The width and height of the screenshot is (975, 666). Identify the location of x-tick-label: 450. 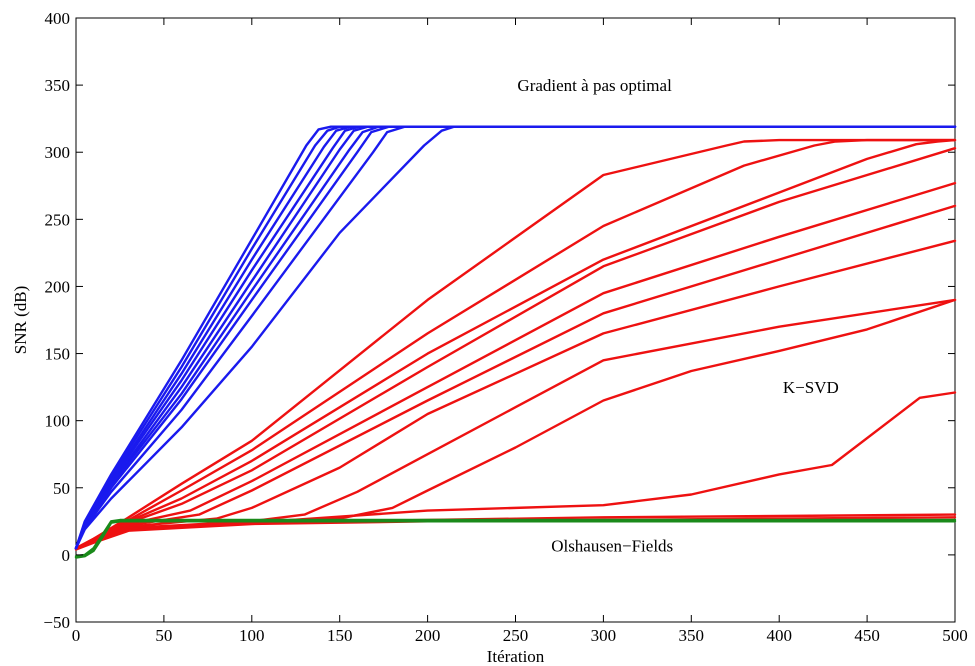
(867, 635).